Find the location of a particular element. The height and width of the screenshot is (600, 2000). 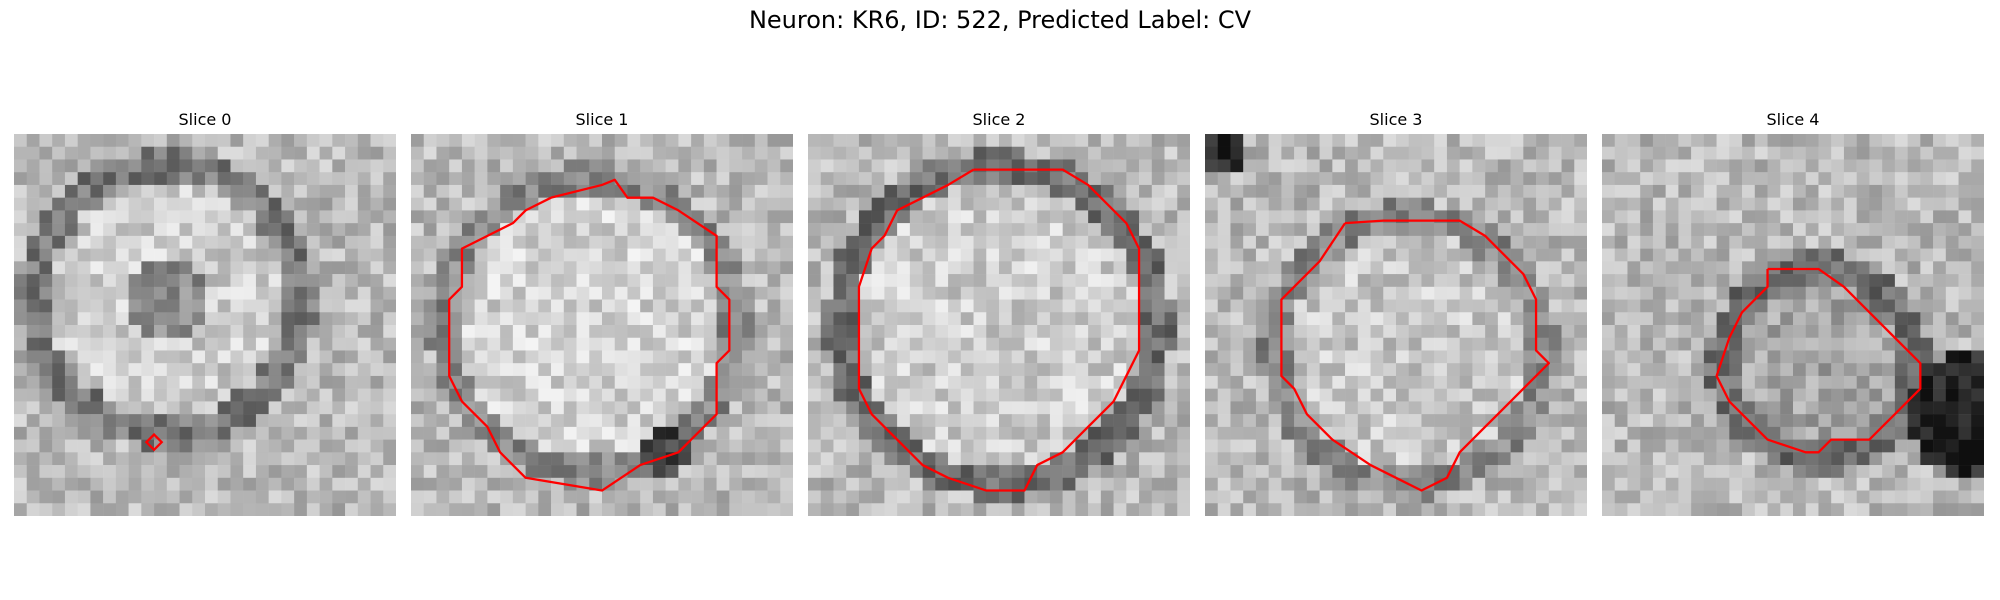

slice-title-4: Slice 4 is located at coordinates (1793, 119).